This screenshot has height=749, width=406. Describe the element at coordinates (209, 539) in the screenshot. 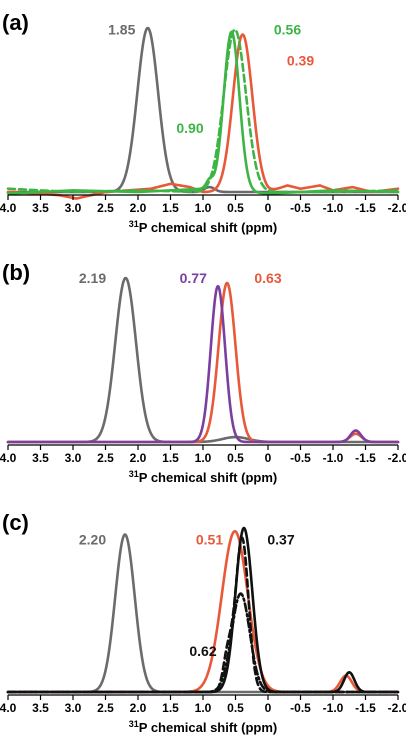

I see `peak-annotation: 0.51` at that location.